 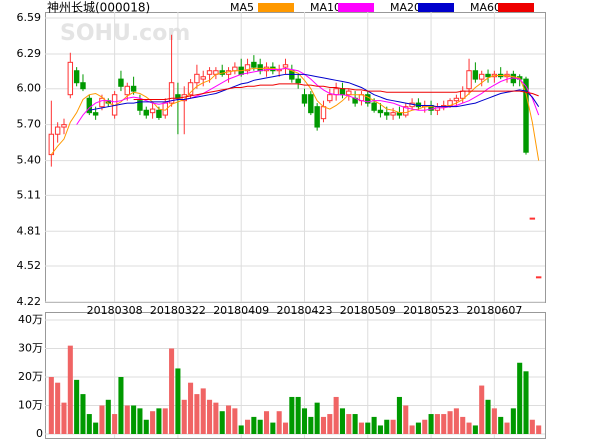 What do you see at coordinates (29, 160) in the screenshot?
I see `y-tick-label: 5.40` at bounding box center [29, 160].